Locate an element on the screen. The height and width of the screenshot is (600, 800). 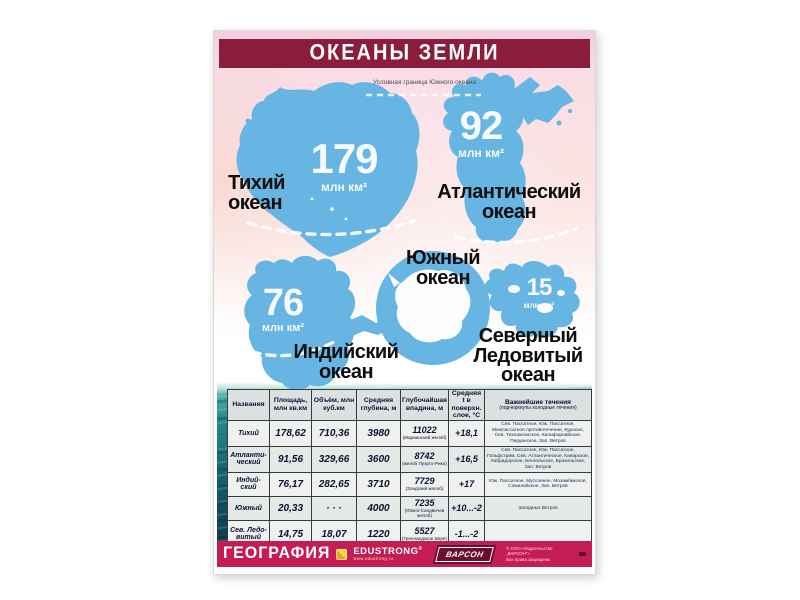
atlantic-area-unit: млн км² is located at coordinates (481, 153).